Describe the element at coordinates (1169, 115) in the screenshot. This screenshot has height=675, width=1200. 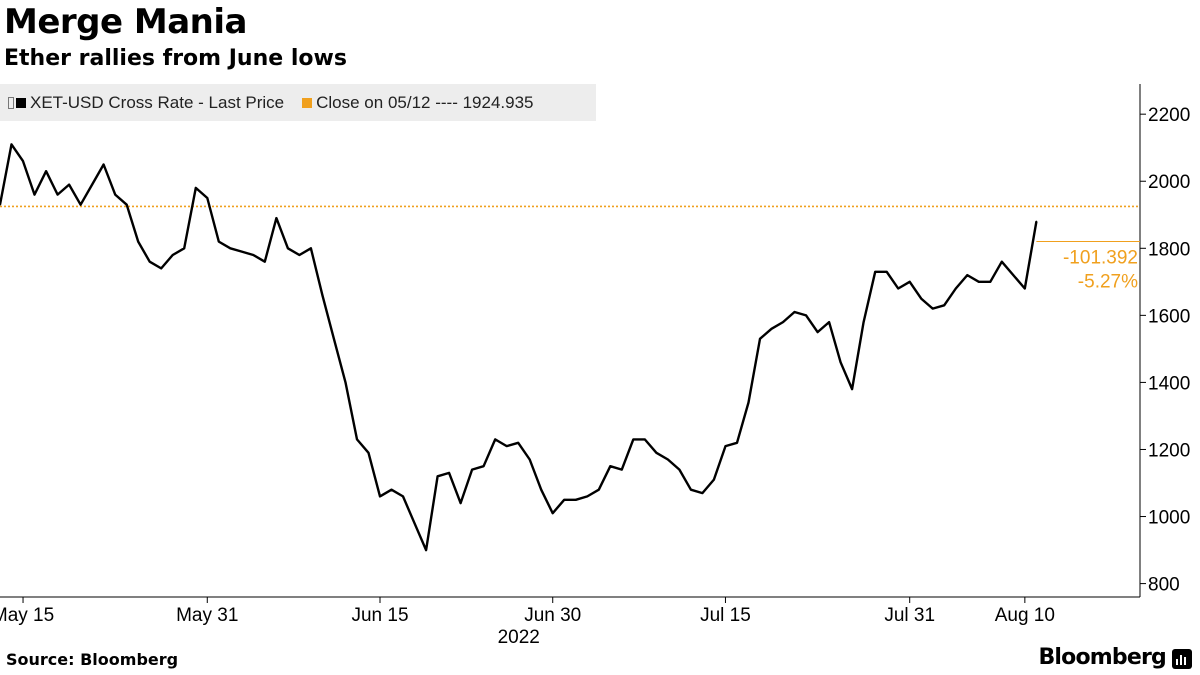
I see `y-tick-label: 2200` at that location.